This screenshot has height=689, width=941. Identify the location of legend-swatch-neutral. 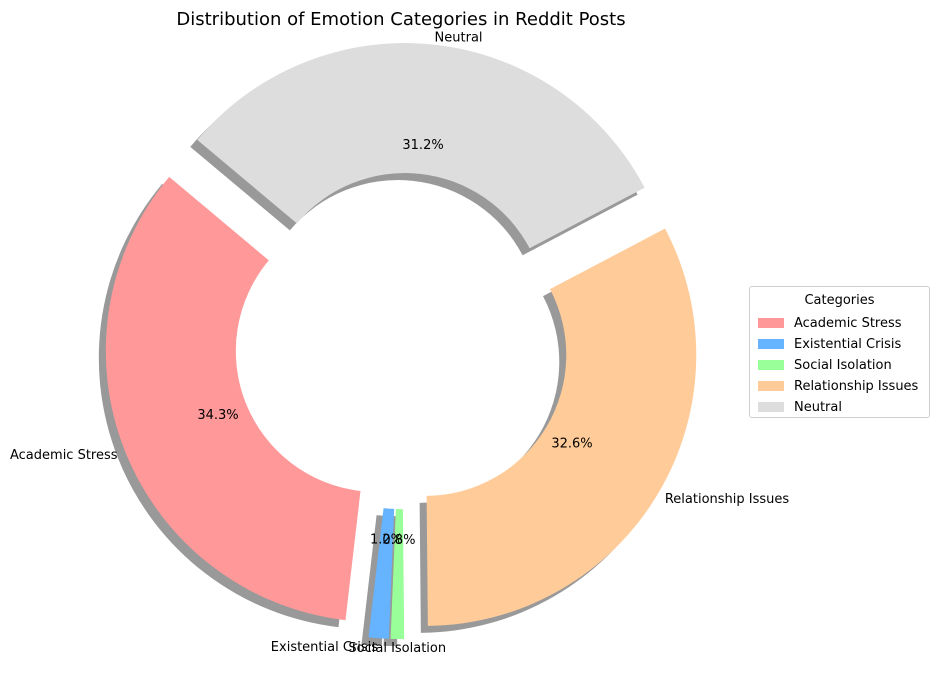
(771, 407).